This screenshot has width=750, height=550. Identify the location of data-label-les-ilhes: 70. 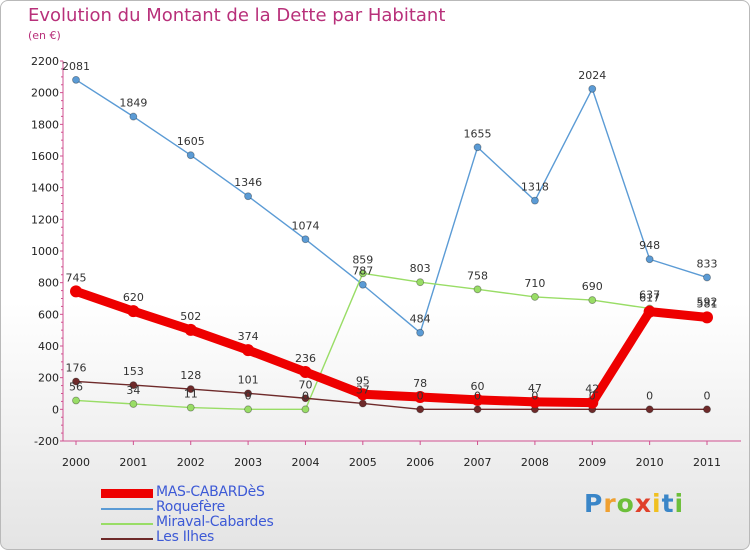
(305, 384).